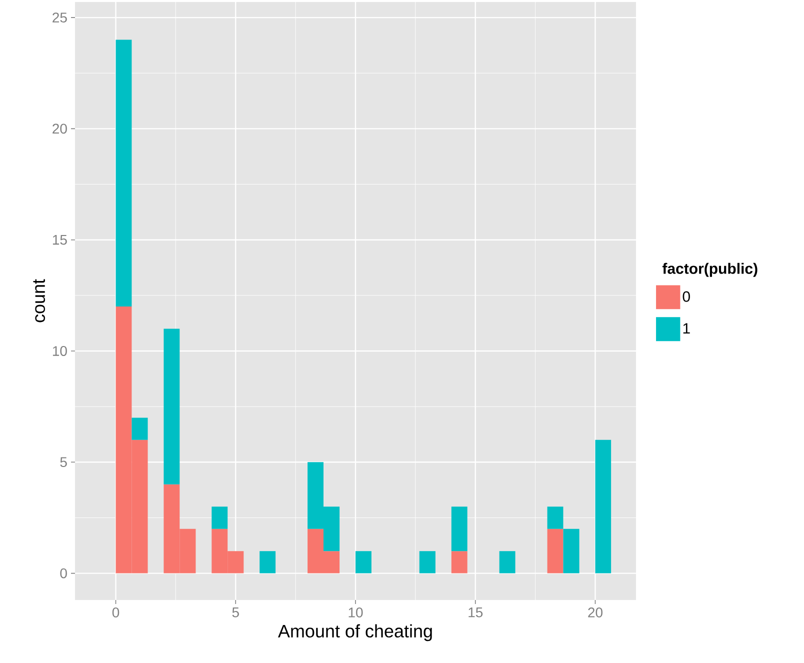 The width and height of the screenshot is (804, 663). I want to click on legend-label: 1, so click(686, 328).